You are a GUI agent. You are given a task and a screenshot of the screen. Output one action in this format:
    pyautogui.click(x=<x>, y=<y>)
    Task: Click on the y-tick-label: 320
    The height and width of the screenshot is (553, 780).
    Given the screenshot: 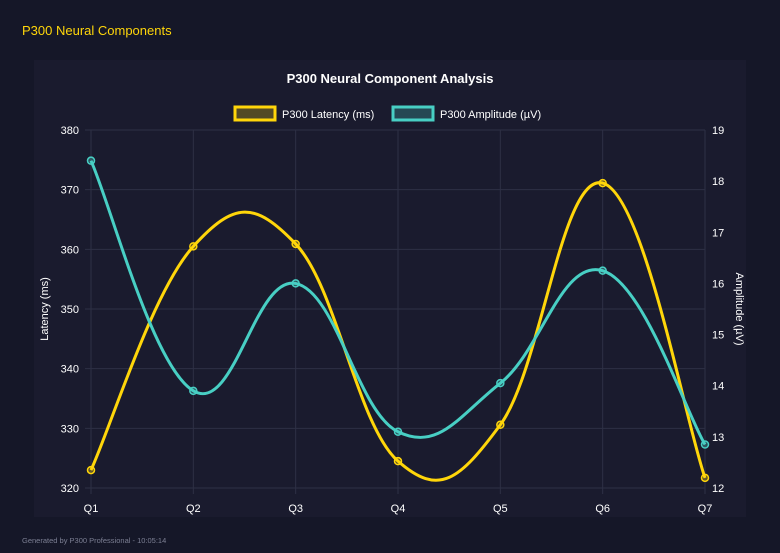 What is the action you would take?
    pyautogui.click(x=70, y=489)
    